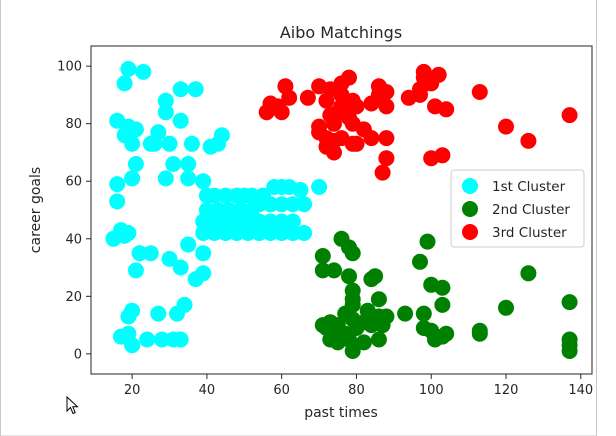 This screenshot has height=436, width=616. I want to click on legend-label-2nd-cluster: 2nd Cluster, so click(531, 210).